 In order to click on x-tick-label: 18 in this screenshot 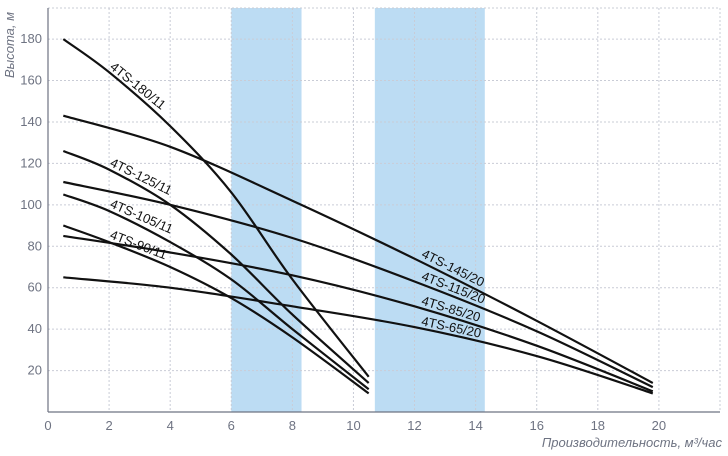, I will do `click(598, 425)`.